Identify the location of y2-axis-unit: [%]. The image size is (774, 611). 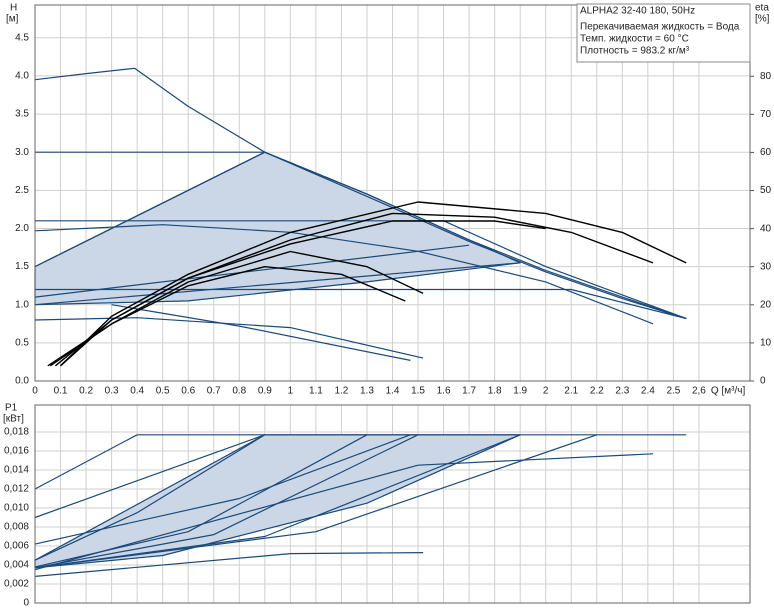
(762, 19).